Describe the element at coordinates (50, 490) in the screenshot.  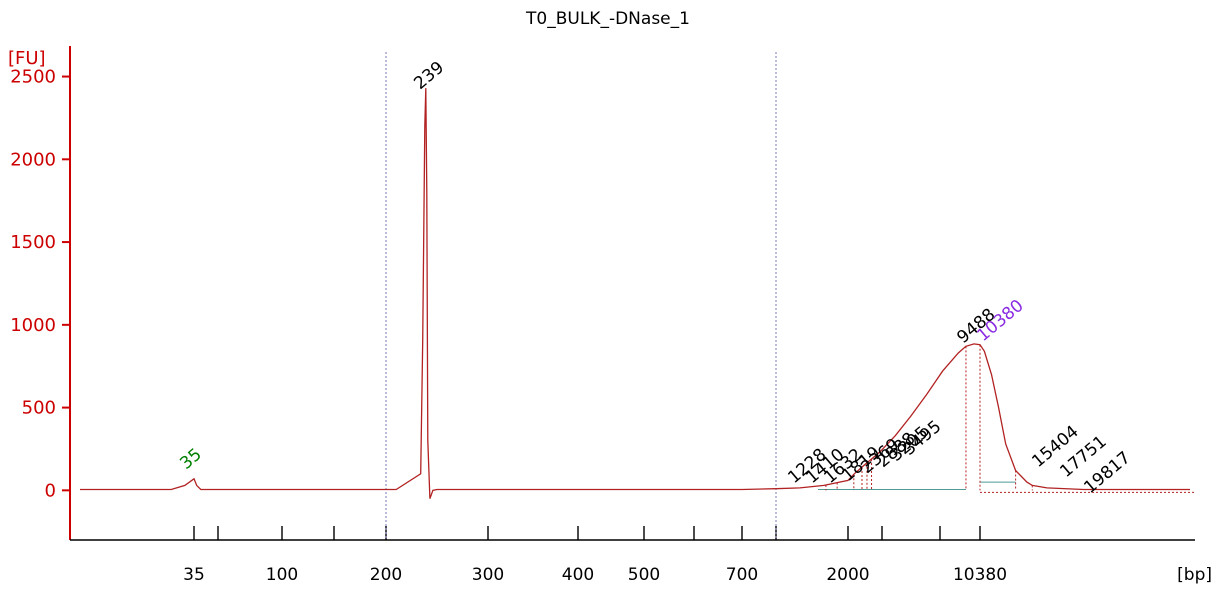
I see `y-tick-label: 0` at that location.